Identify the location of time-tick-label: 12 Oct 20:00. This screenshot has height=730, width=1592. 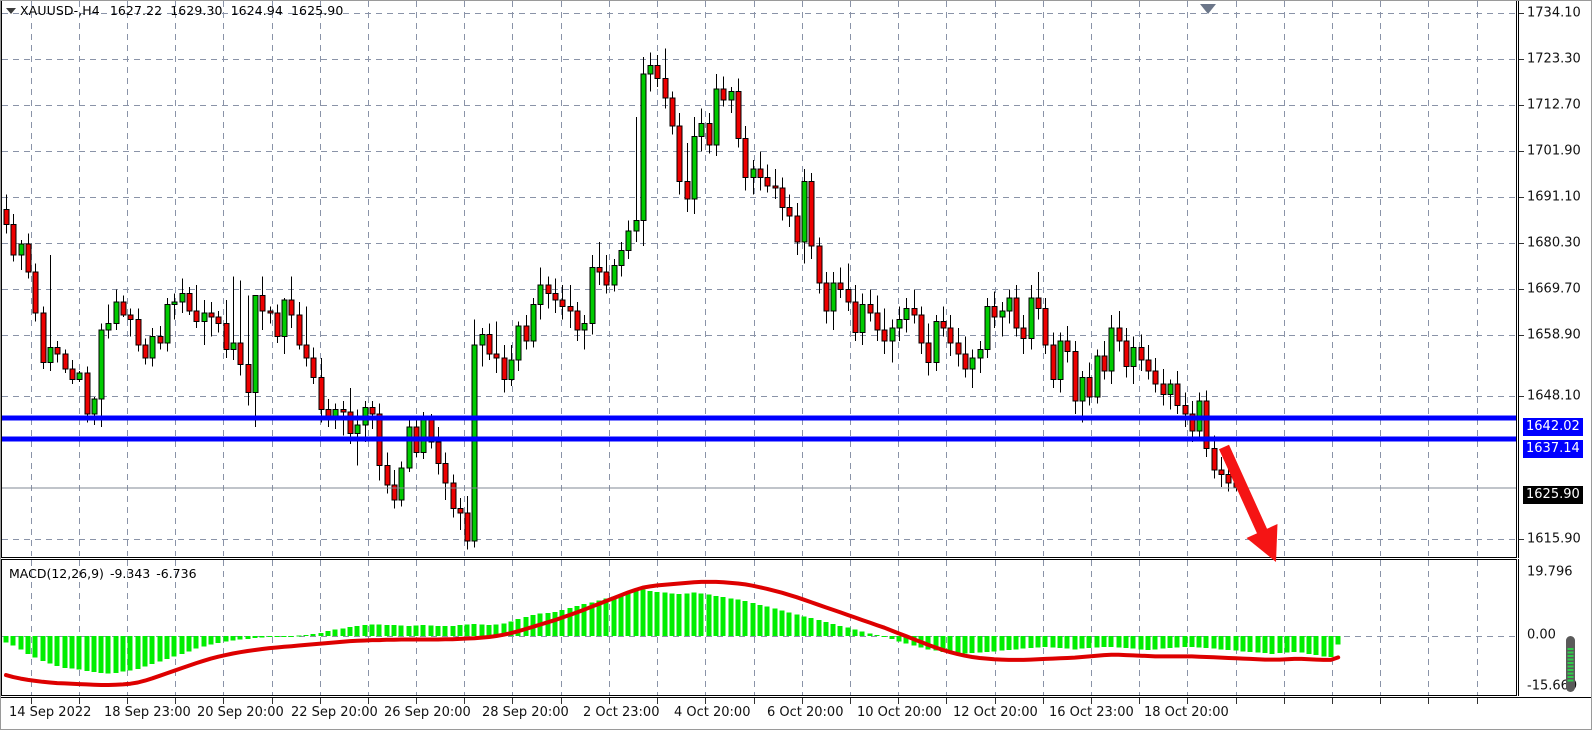
(995, 712).